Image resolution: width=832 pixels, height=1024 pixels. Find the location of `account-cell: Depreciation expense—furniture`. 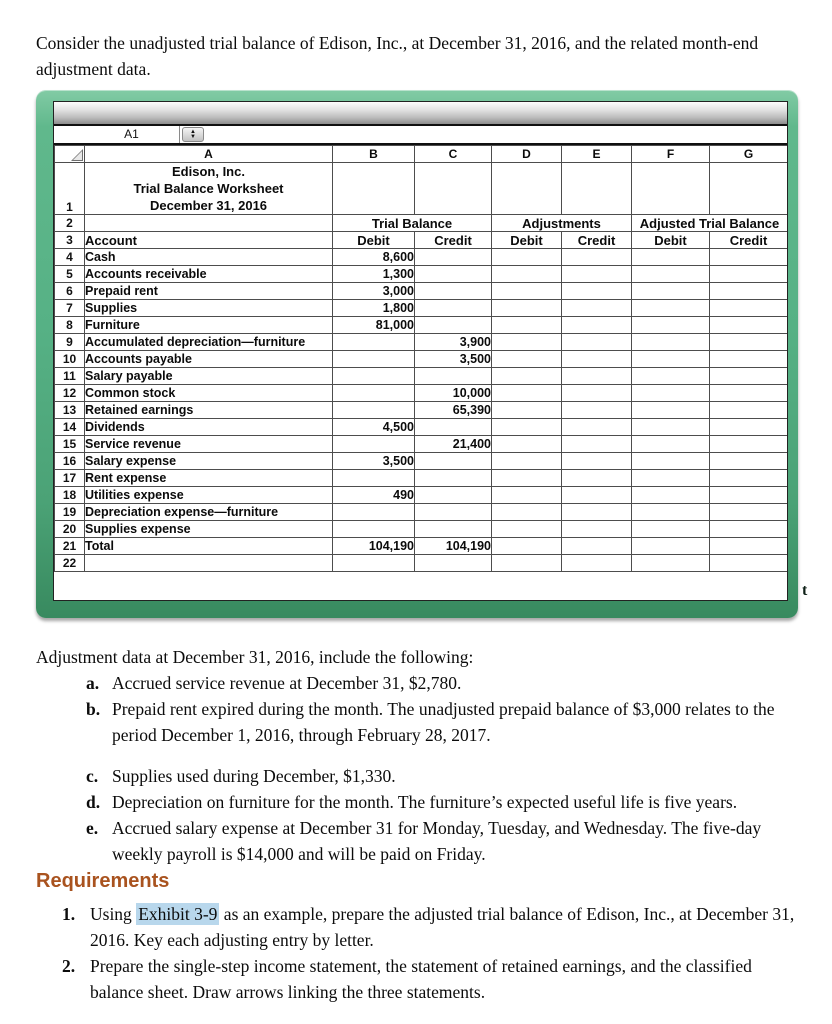

account-cell: Depreciation expense—furniture is located at coordinates (208, 512).